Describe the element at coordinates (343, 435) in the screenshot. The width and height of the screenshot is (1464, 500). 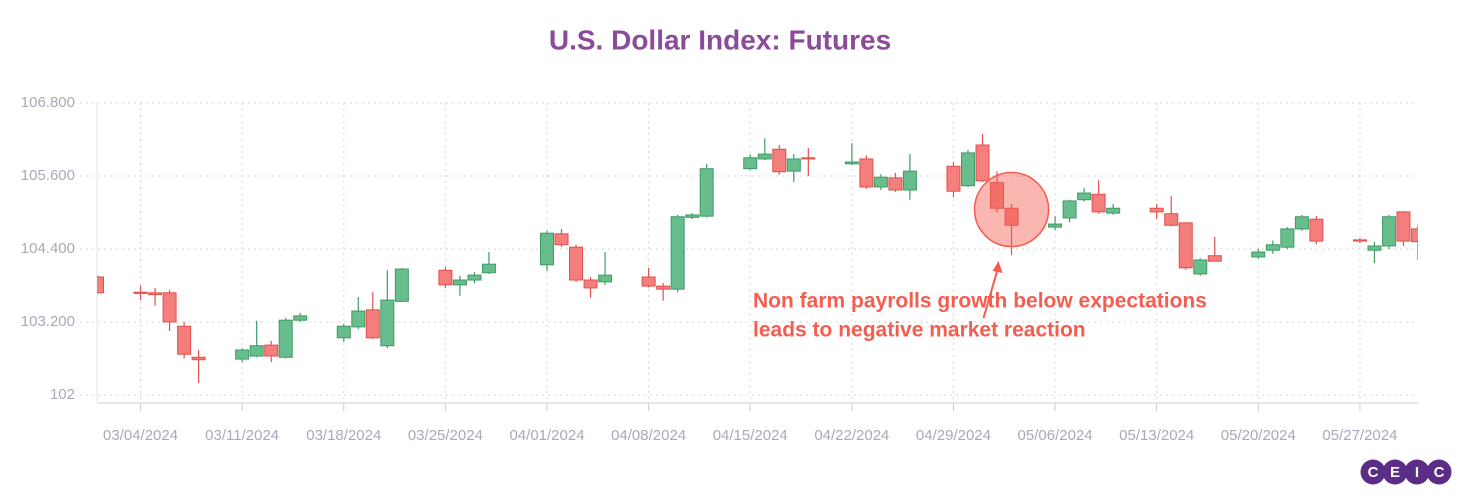
I see `x-tick-label: 03/18/2024` at that location.